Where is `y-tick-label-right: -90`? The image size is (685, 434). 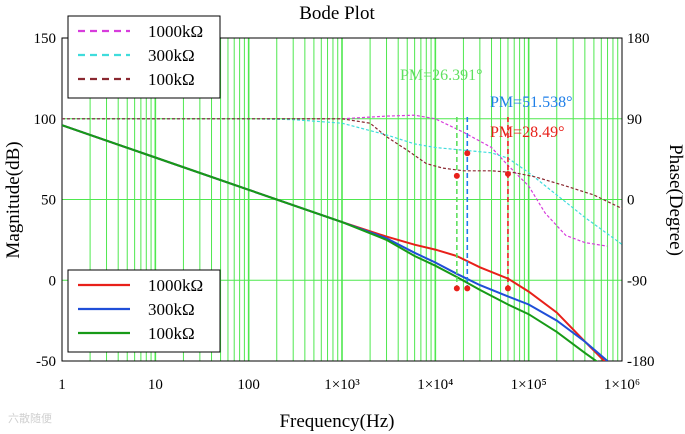 y-tick-label-right: -90 is located at coordinates (637, 281).